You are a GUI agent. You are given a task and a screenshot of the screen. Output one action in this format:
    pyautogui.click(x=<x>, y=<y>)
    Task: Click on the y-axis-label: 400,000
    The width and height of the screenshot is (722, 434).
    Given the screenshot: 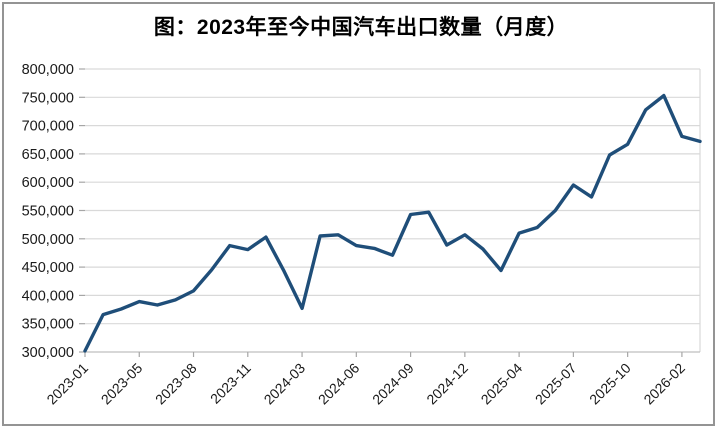 What is the action you would take?
    pyautogui.click(x=48, y=296)
    